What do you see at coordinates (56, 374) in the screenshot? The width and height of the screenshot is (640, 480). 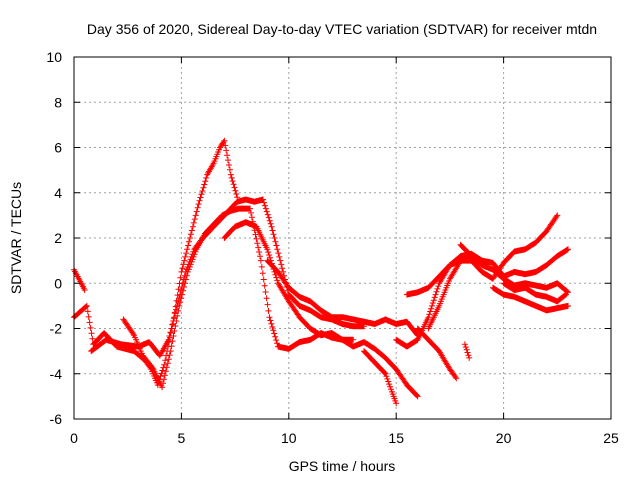 I see `y-tick-label: -4` at bounding box center [56, 374].